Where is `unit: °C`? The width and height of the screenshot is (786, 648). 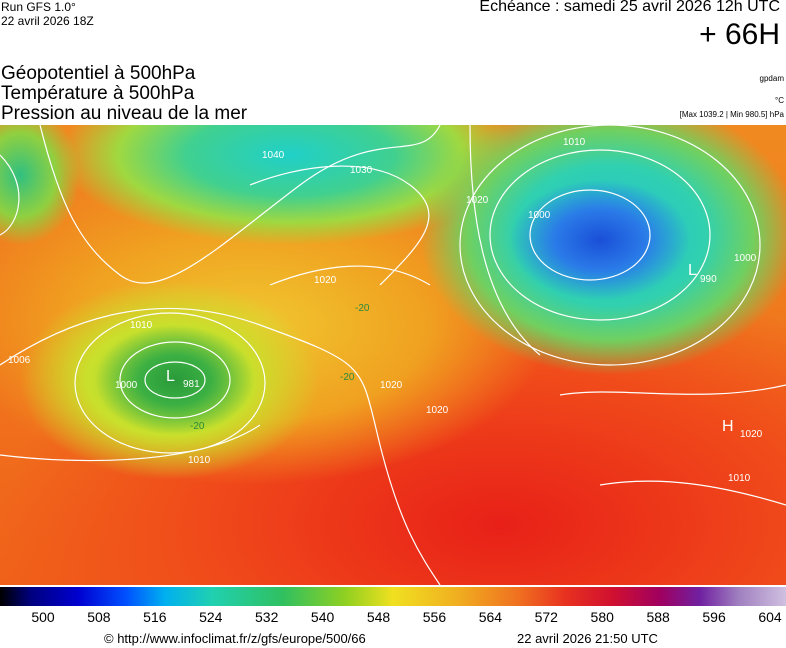 unit: °C is located at coordinates (779, 100).